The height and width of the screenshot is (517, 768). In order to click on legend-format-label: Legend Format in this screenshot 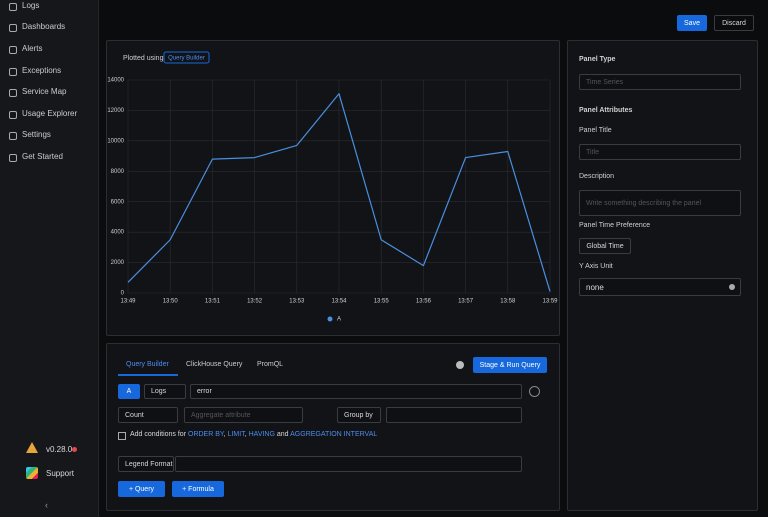, I will do `click(146, 464)`.